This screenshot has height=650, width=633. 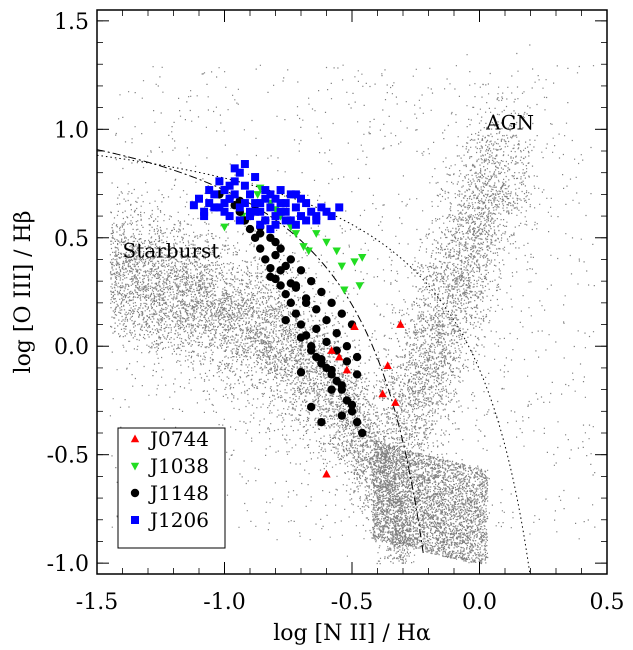 I want to click on starburst-label: Starburst, so click(x=171, y=250).